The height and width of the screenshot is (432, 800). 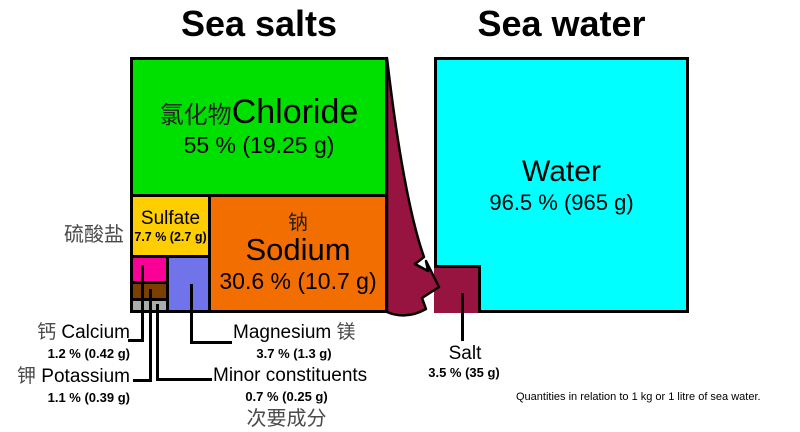 I want to click on chloride-label: Chloride, so click(x=295, y=112).